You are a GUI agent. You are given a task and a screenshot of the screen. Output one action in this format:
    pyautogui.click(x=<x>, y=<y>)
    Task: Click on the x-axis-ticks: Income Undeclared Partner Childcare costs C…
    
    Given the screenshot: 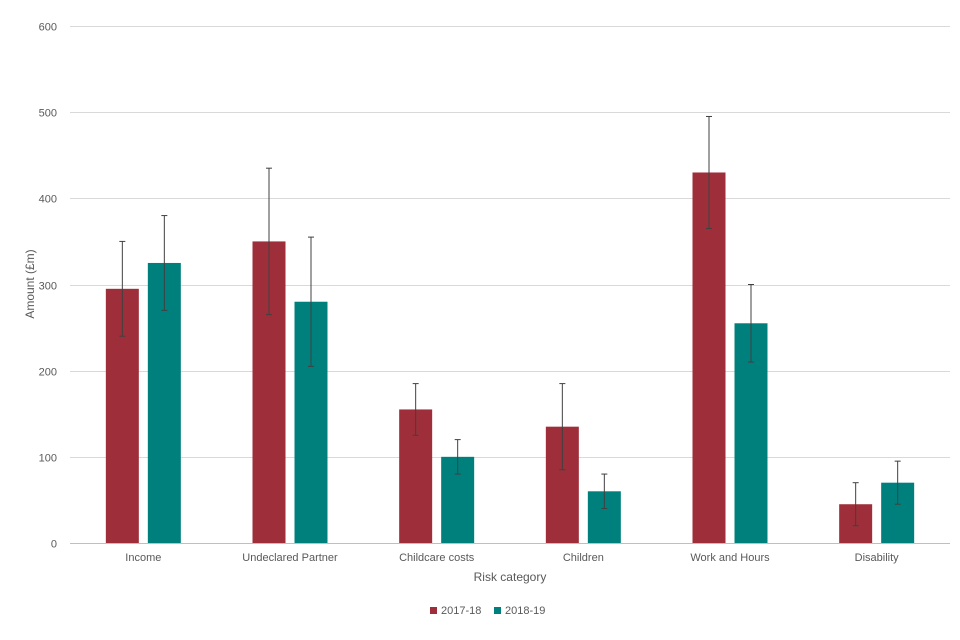 What is the action you would take?
    pyautogui.click(x=512, y=558)
    